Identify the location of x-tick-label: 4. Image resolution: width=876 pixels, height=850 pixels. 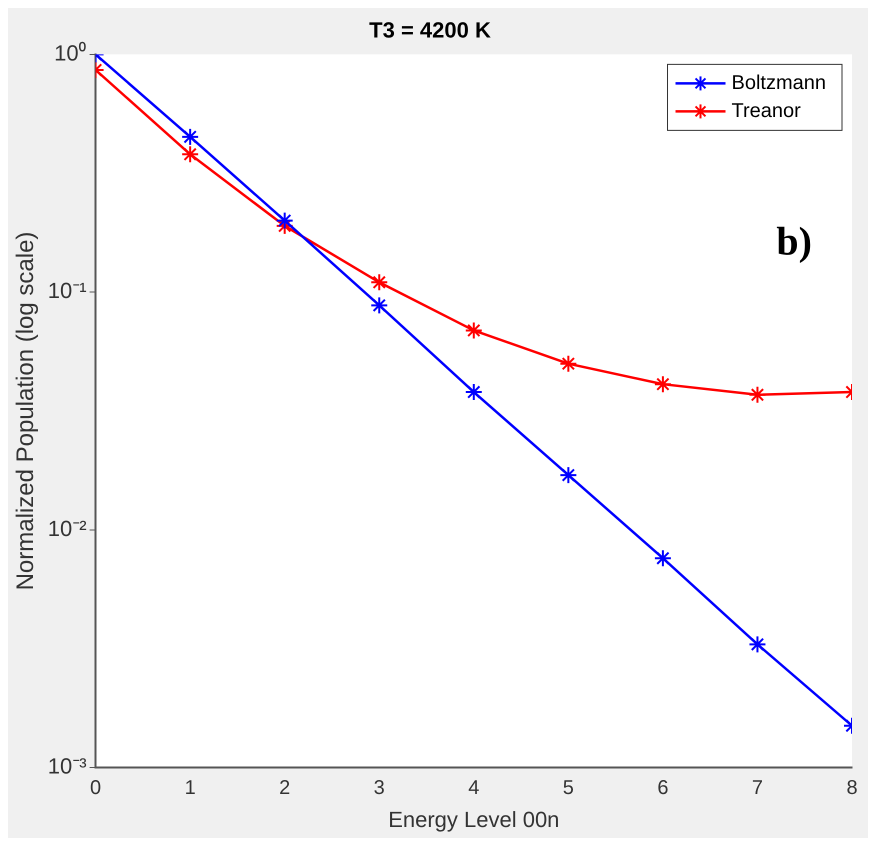
(474, 788).